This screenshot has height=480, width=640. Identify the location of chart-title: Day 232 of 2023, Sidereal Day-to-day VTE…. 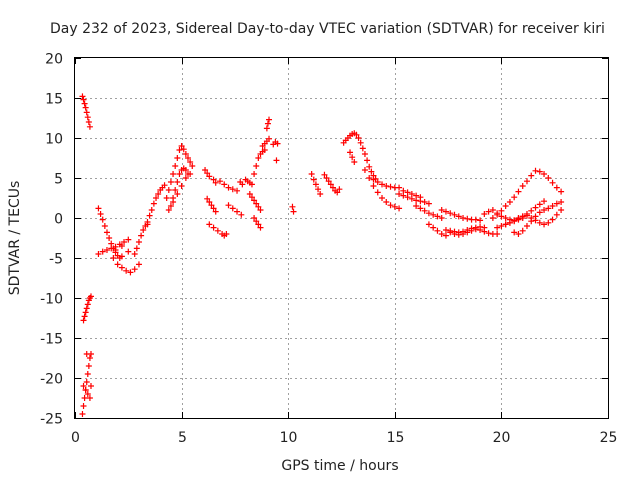
(327, 29).